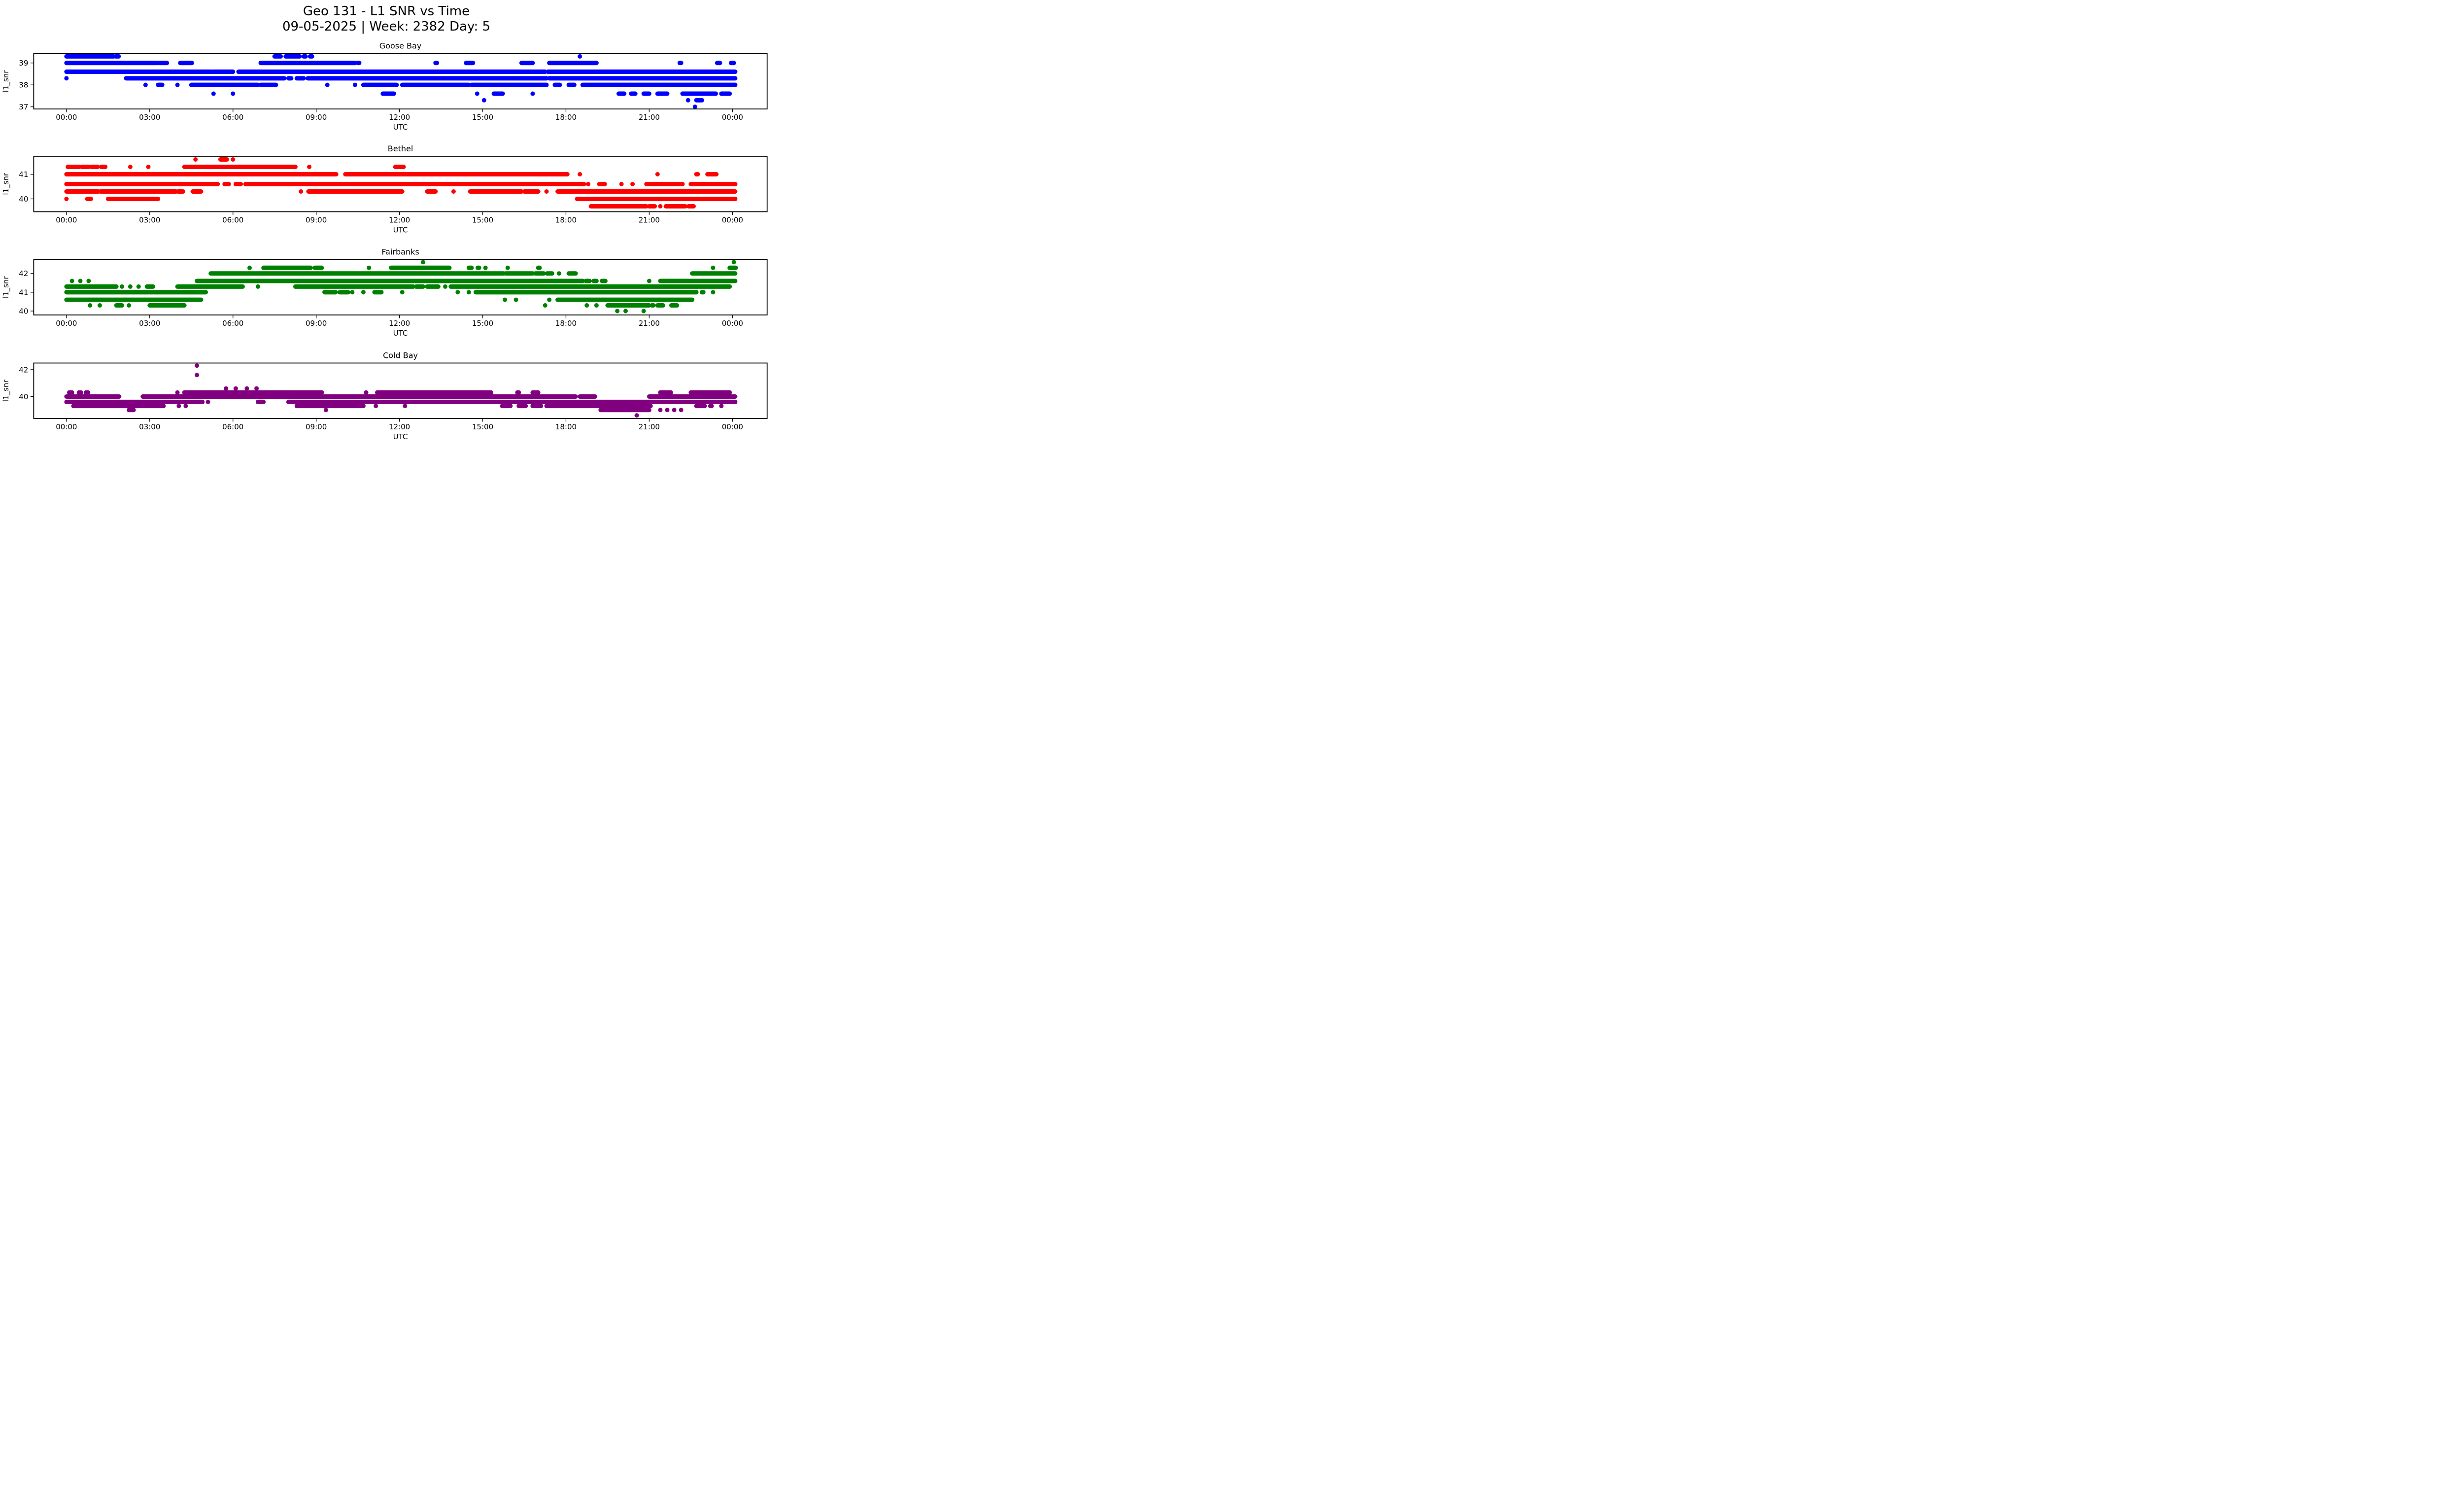  What do you see at coordinates (23, 63) in the screenshot?
I see `y-tick-label: 39` at bounding box center [23, 63].